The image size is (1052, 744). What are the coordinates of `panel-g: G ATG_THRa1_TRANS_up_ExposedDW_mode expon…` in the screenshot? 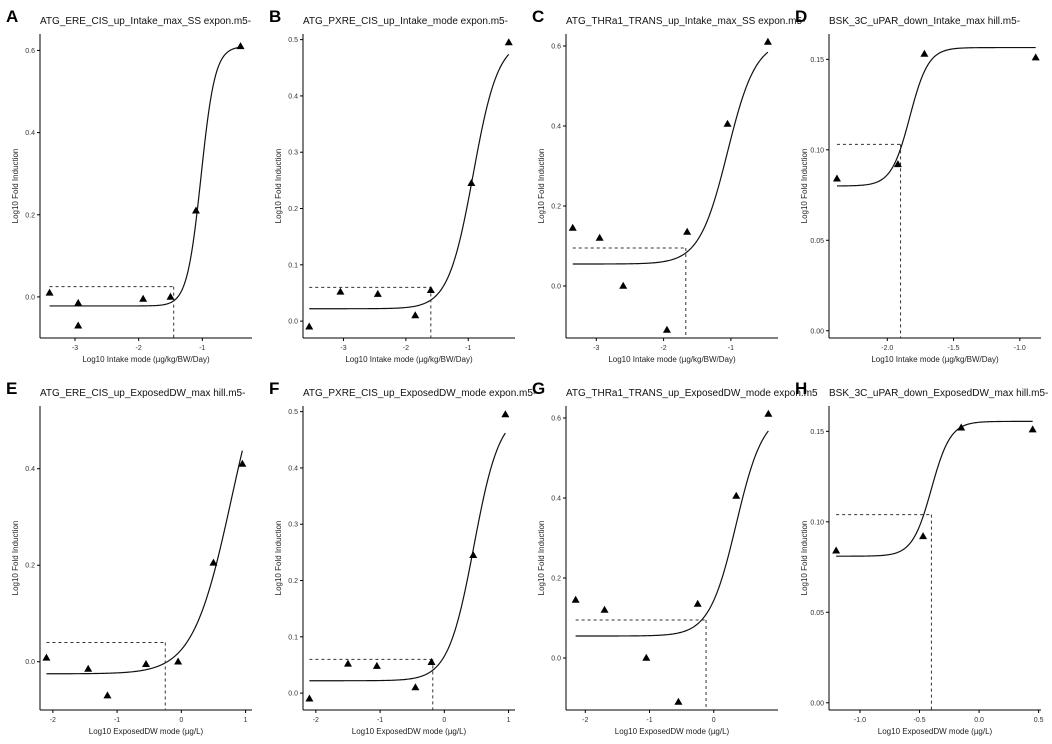 It's located at (675, 557).